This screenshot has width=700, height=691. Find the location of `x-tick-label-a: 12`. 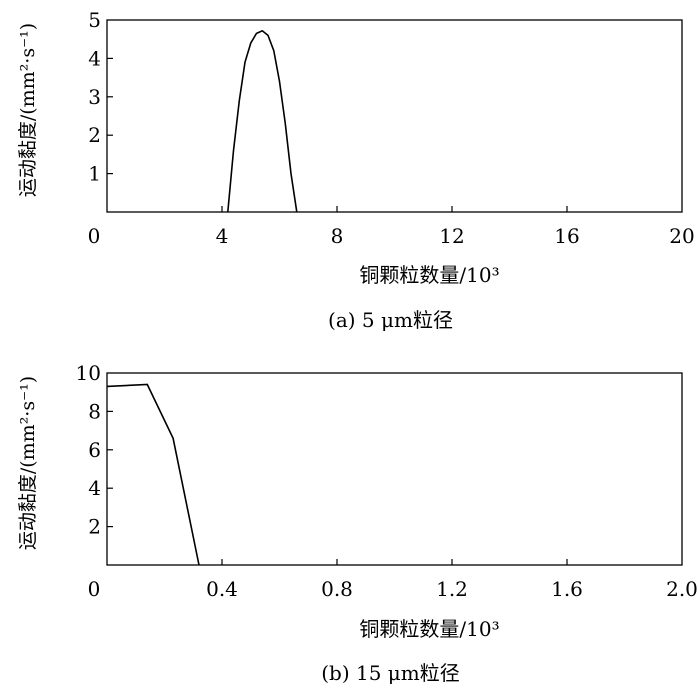

x-tick-label-a: 12 is located at coordinates (451, 236).